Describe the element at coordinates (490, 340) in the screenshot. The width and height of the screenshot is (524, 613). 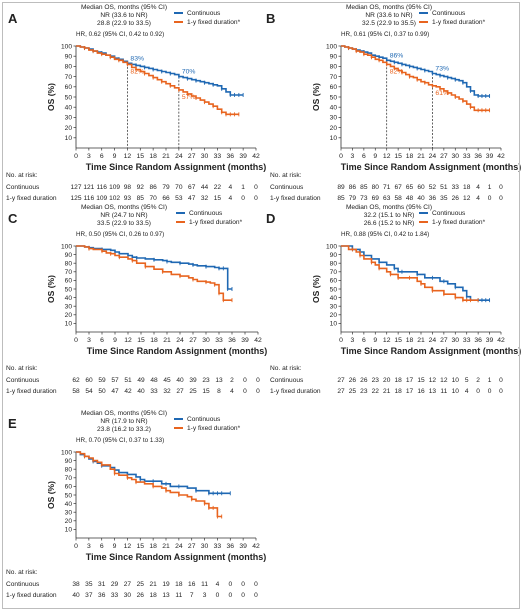
I see `x-tick-label: 39` at that location.